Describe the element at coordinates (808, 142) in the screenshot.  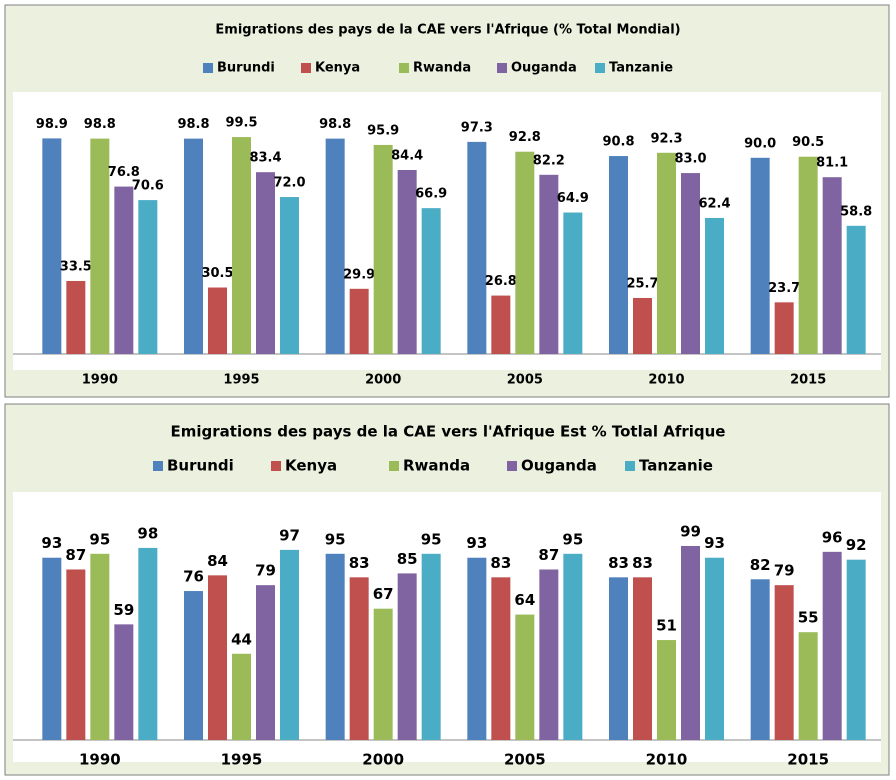
I see `data-label: 90.5` at that location.